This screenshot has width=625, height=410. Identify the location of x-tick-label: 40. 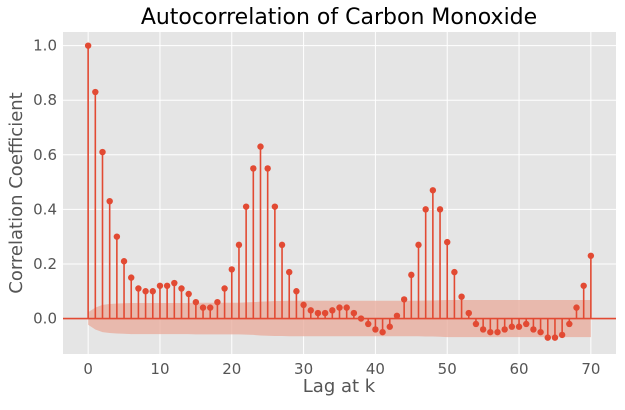
(375, 369).